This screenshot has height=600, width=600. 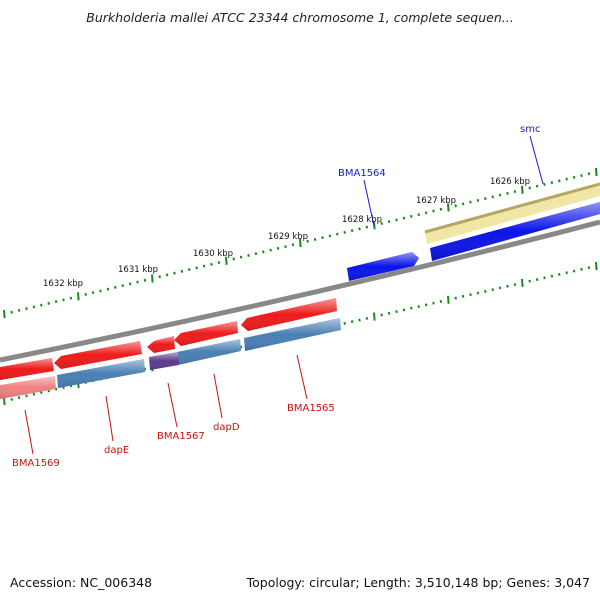 I want to click on dape-cds, so click(x=98, y=355).